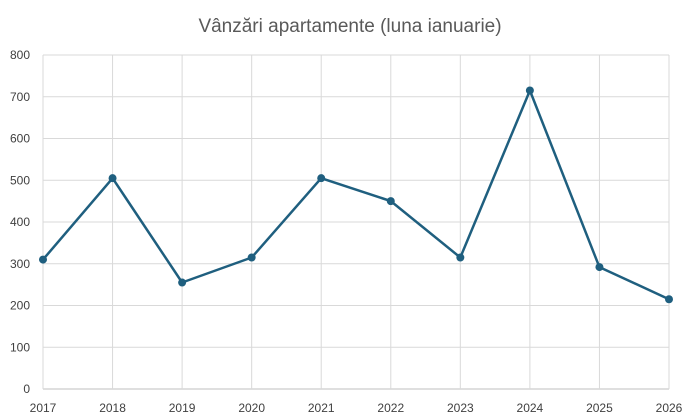 This screenshot has width=700, height=420. What do you see at coordinates (349, 26) in the screenshot?
I see `chart-title: Vânzări apartamente (luna ianuarie)` at bounding box center [349, 26].